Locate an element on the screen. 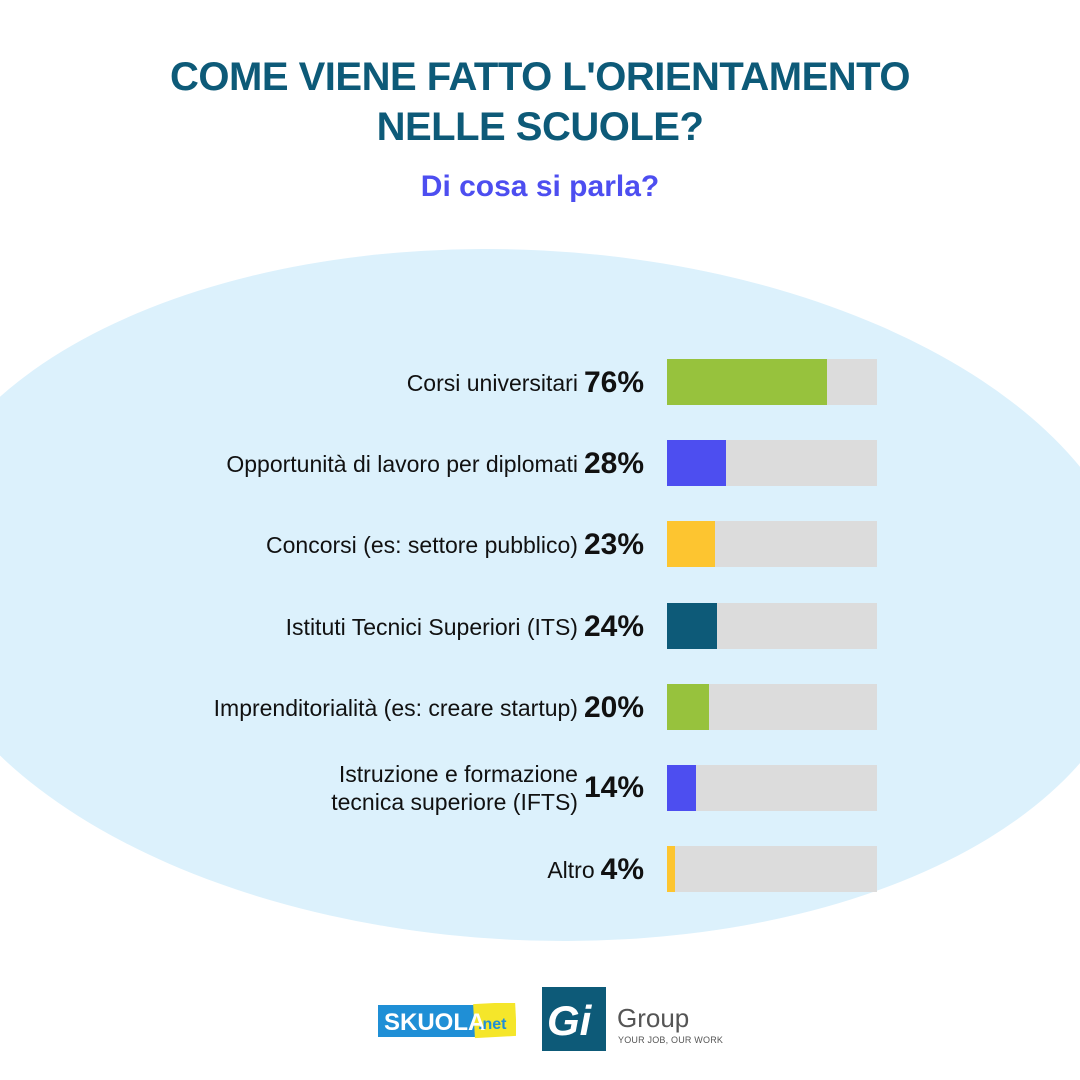 The width and height of the screenshot is (1080, 1080). category-label: Opportunità di lavoro per diplomati is located at coordinates (402, 463).